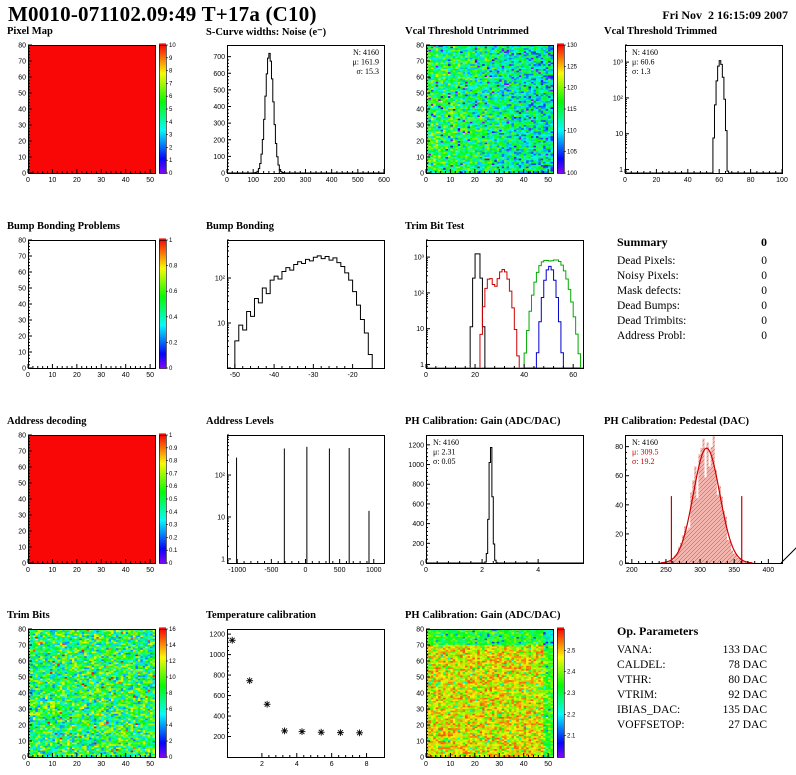 This screenshot has height=775, width=796. What do you see at coordinates (634, 680) in the screenshot?
I see `op-param-label: VTHR:` at bounding box center [634, 680].